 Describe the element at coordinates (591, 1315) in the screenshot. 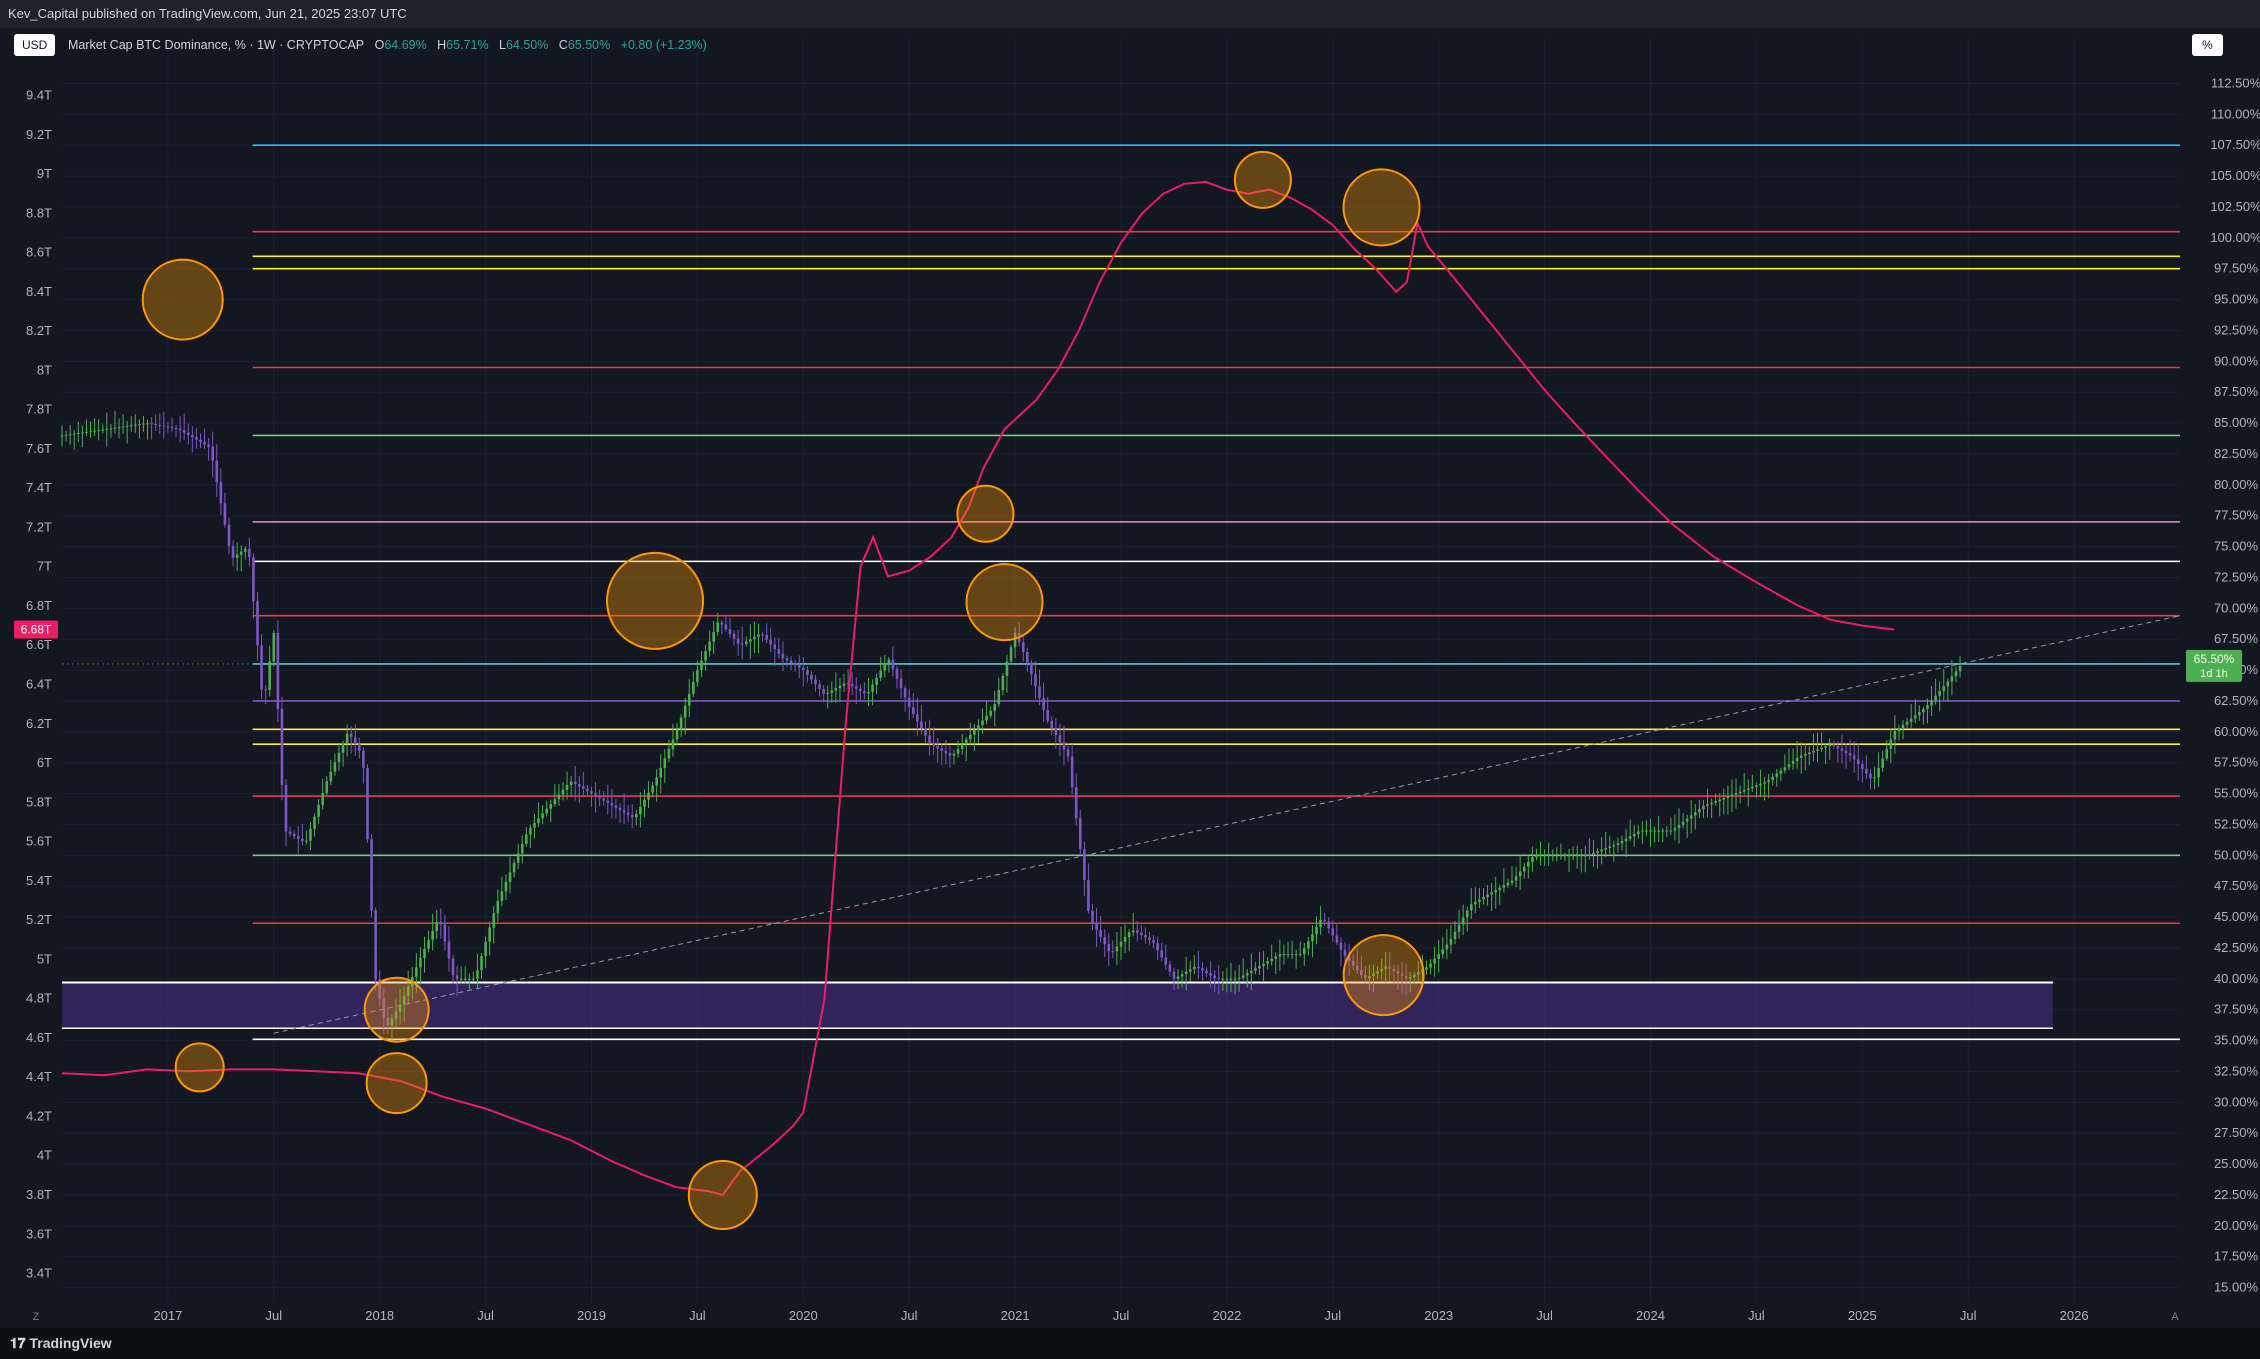

I see `time-tick-label: 2019` at that location.